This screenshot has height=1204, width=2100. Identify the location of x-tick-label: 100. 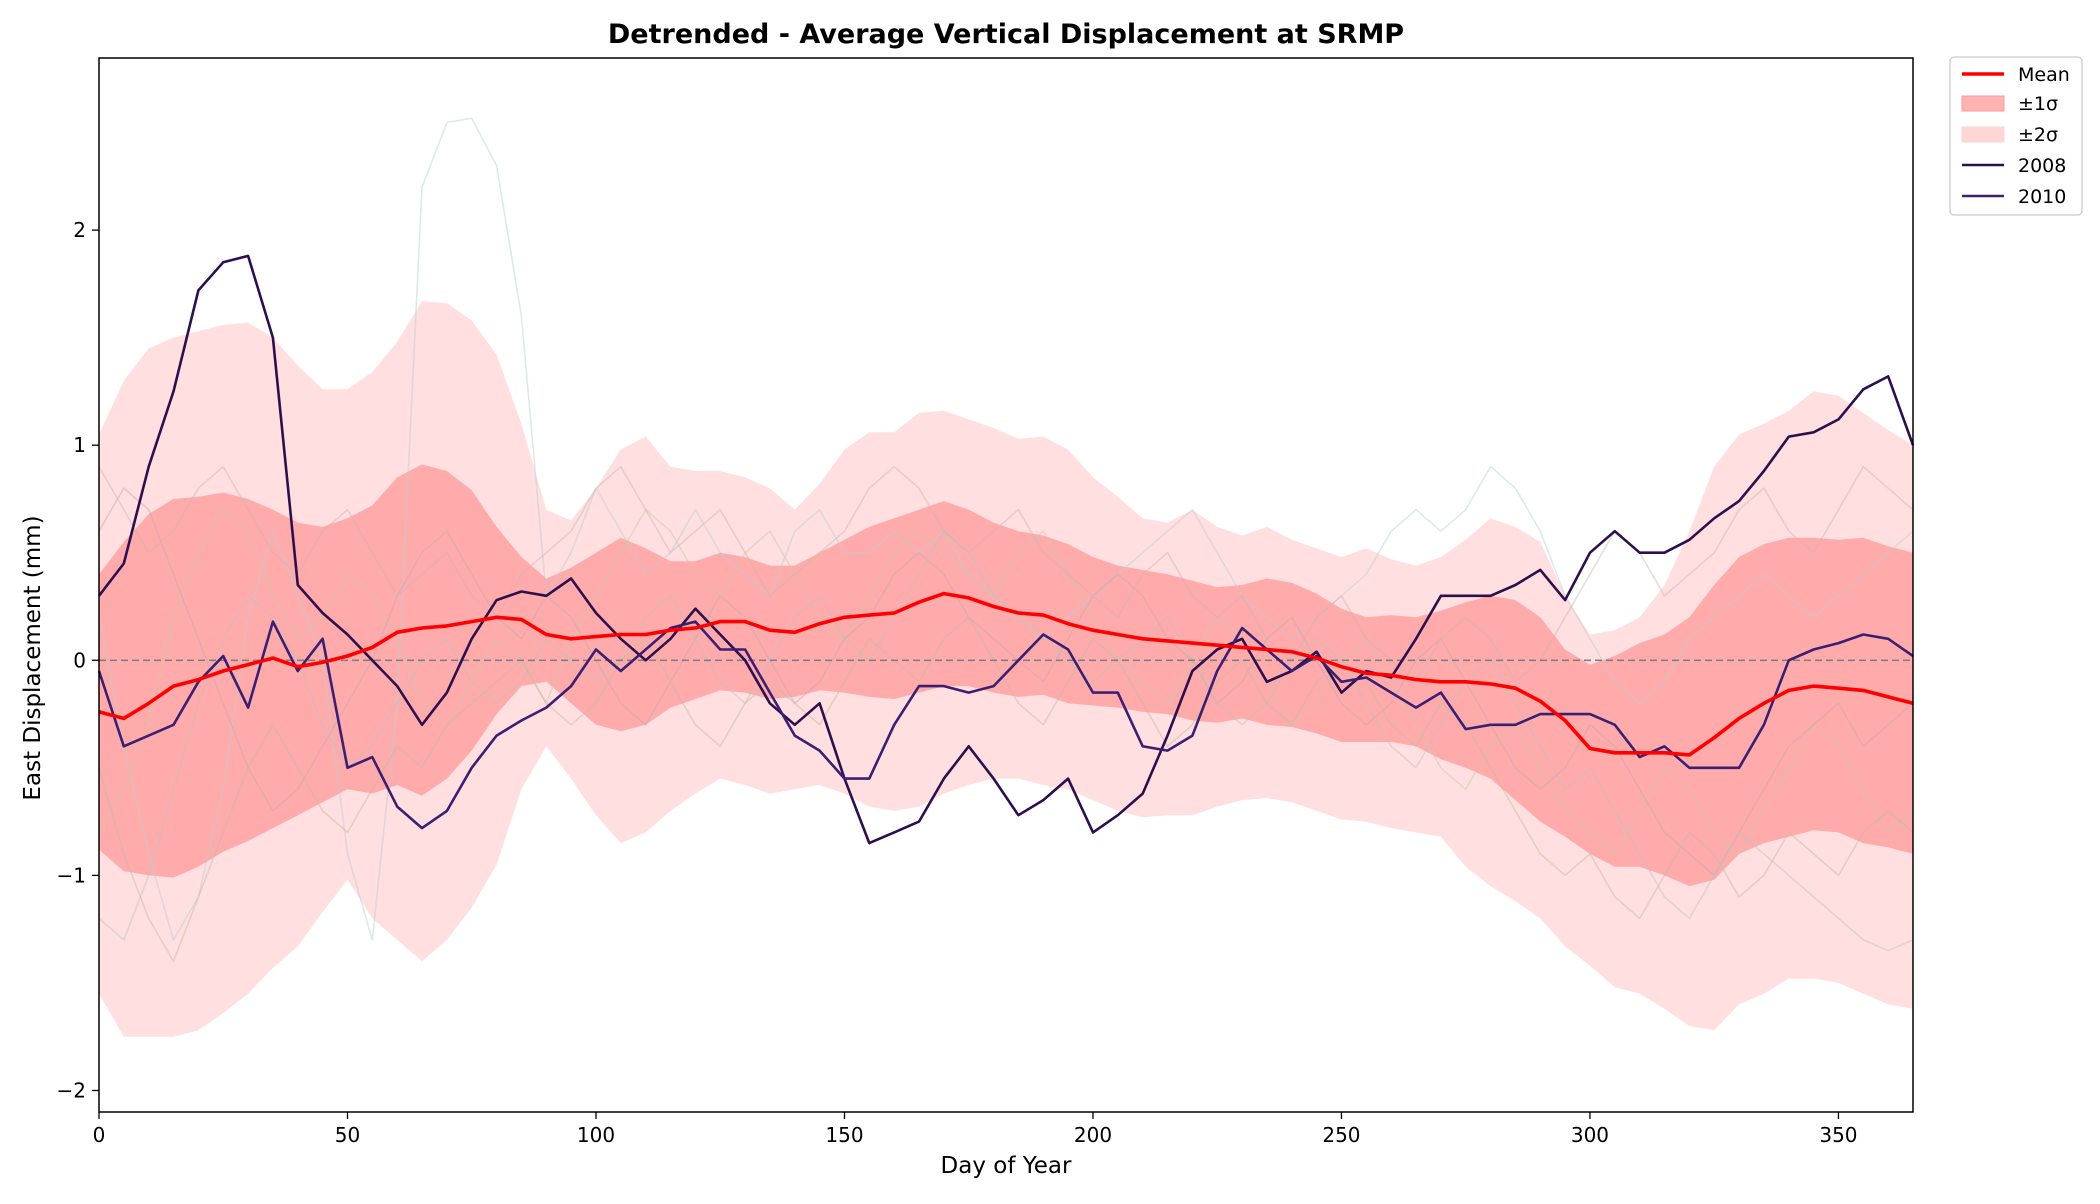
(596, 1135).